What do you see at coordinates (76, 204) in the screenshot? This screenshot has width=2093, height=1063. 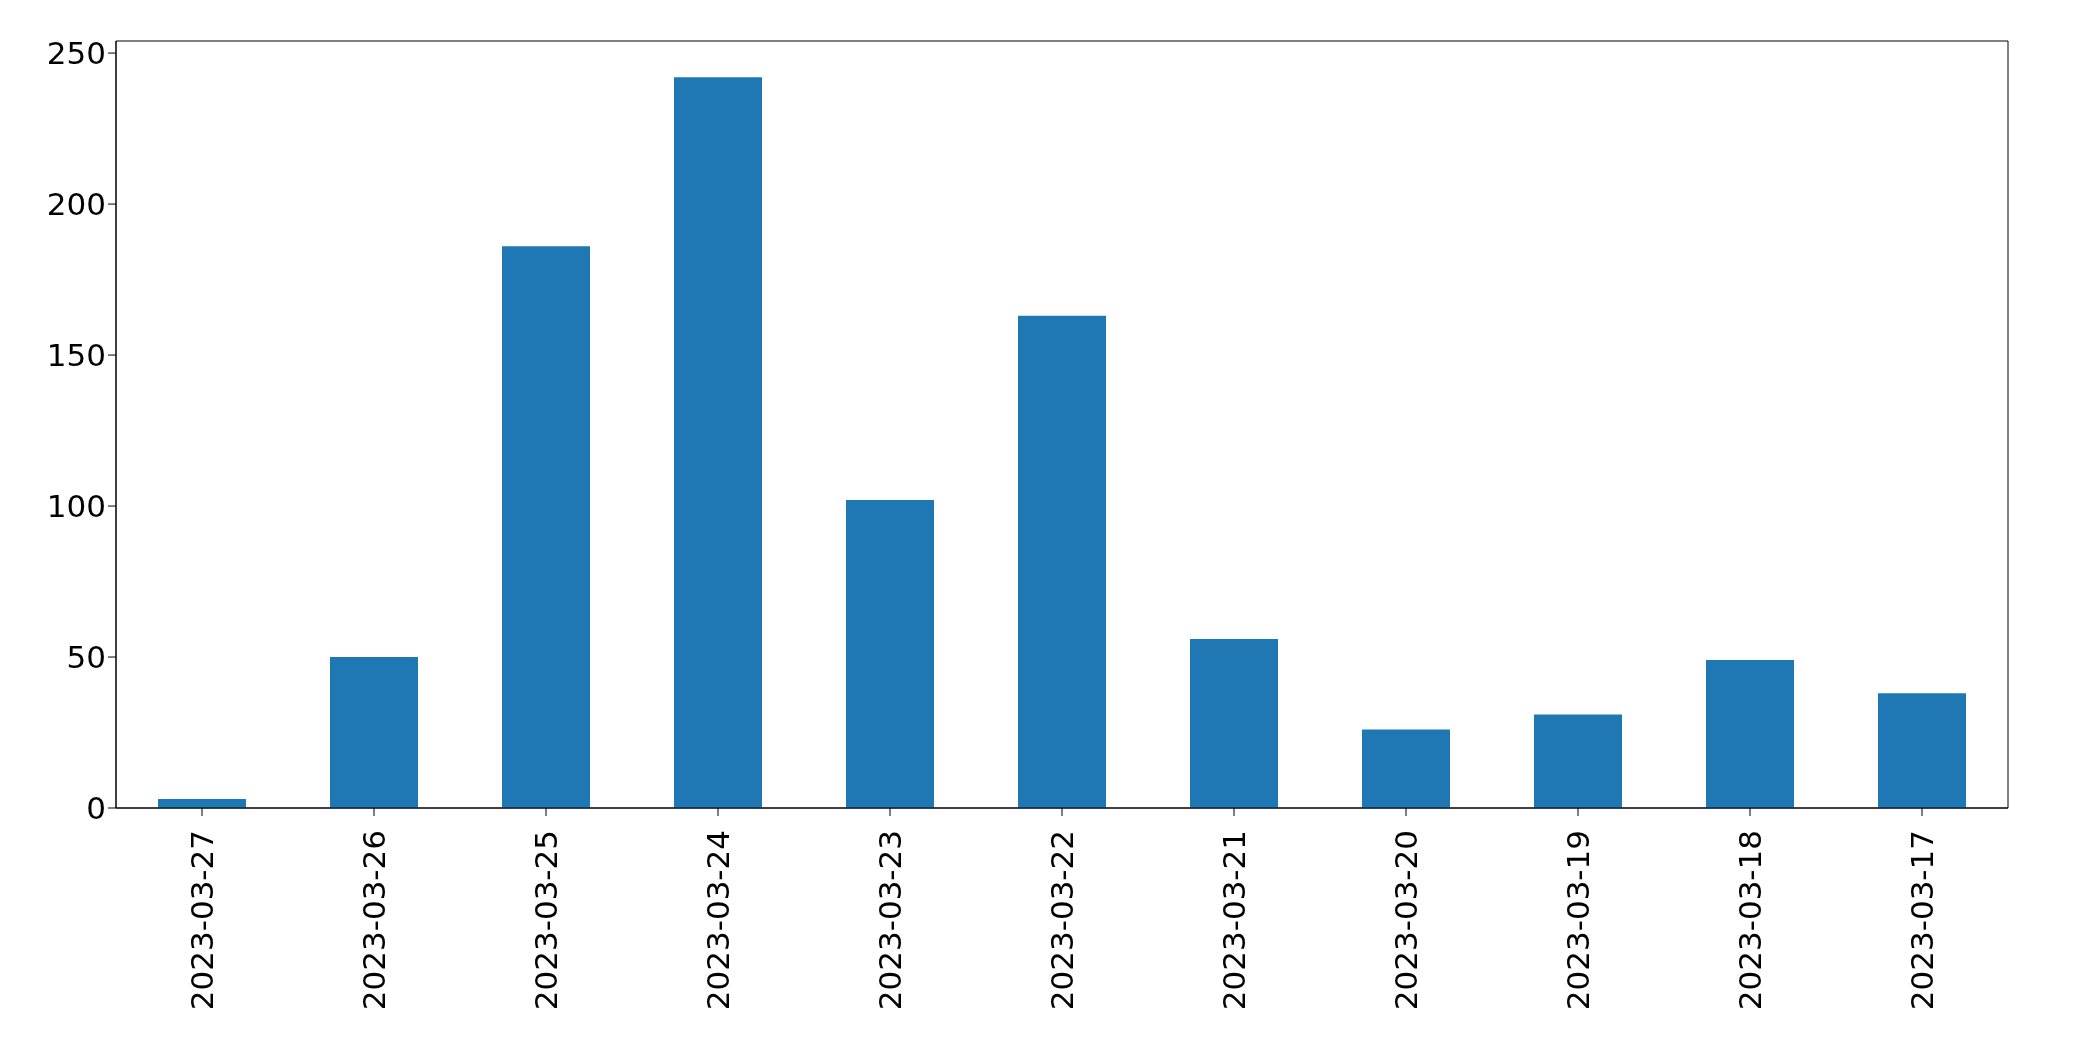 I see `y-tick-label: 200` at bounding box center [76, 204].